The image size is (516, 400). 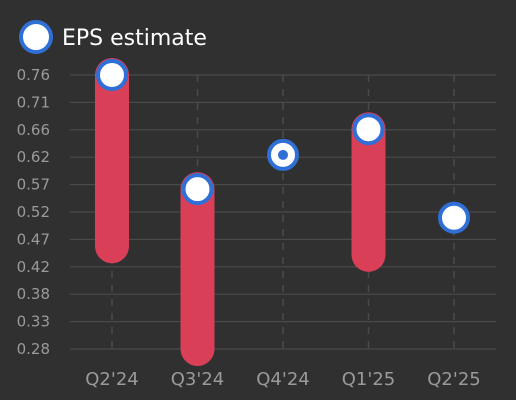 What do you see at coordinates (134, 38) in the screenshot?
I see `legend-label: EPS estimate` at bounding box center [134, 38].